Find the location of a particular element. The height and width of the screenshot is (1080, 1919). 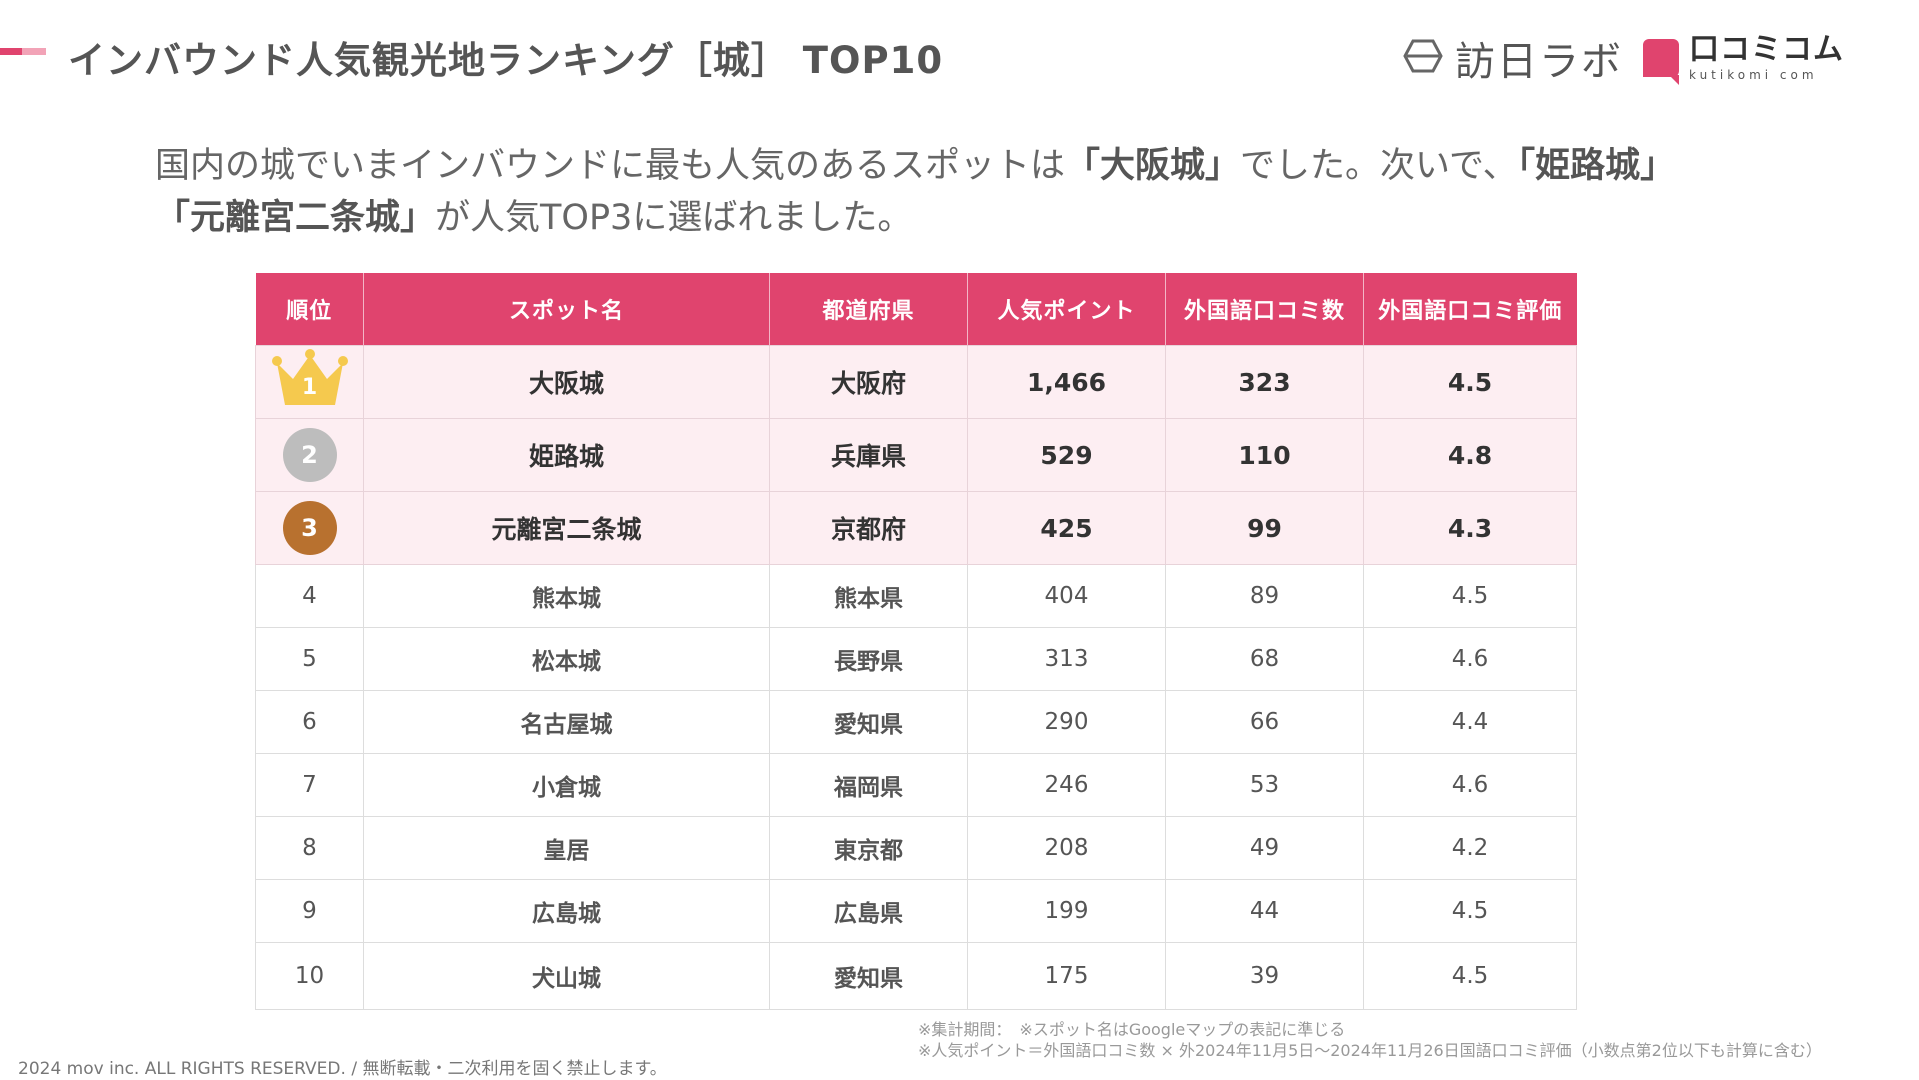

table-row: 3 元離宮二条城 京都府 425 99 4.3 is located at coordinates (916, 528).